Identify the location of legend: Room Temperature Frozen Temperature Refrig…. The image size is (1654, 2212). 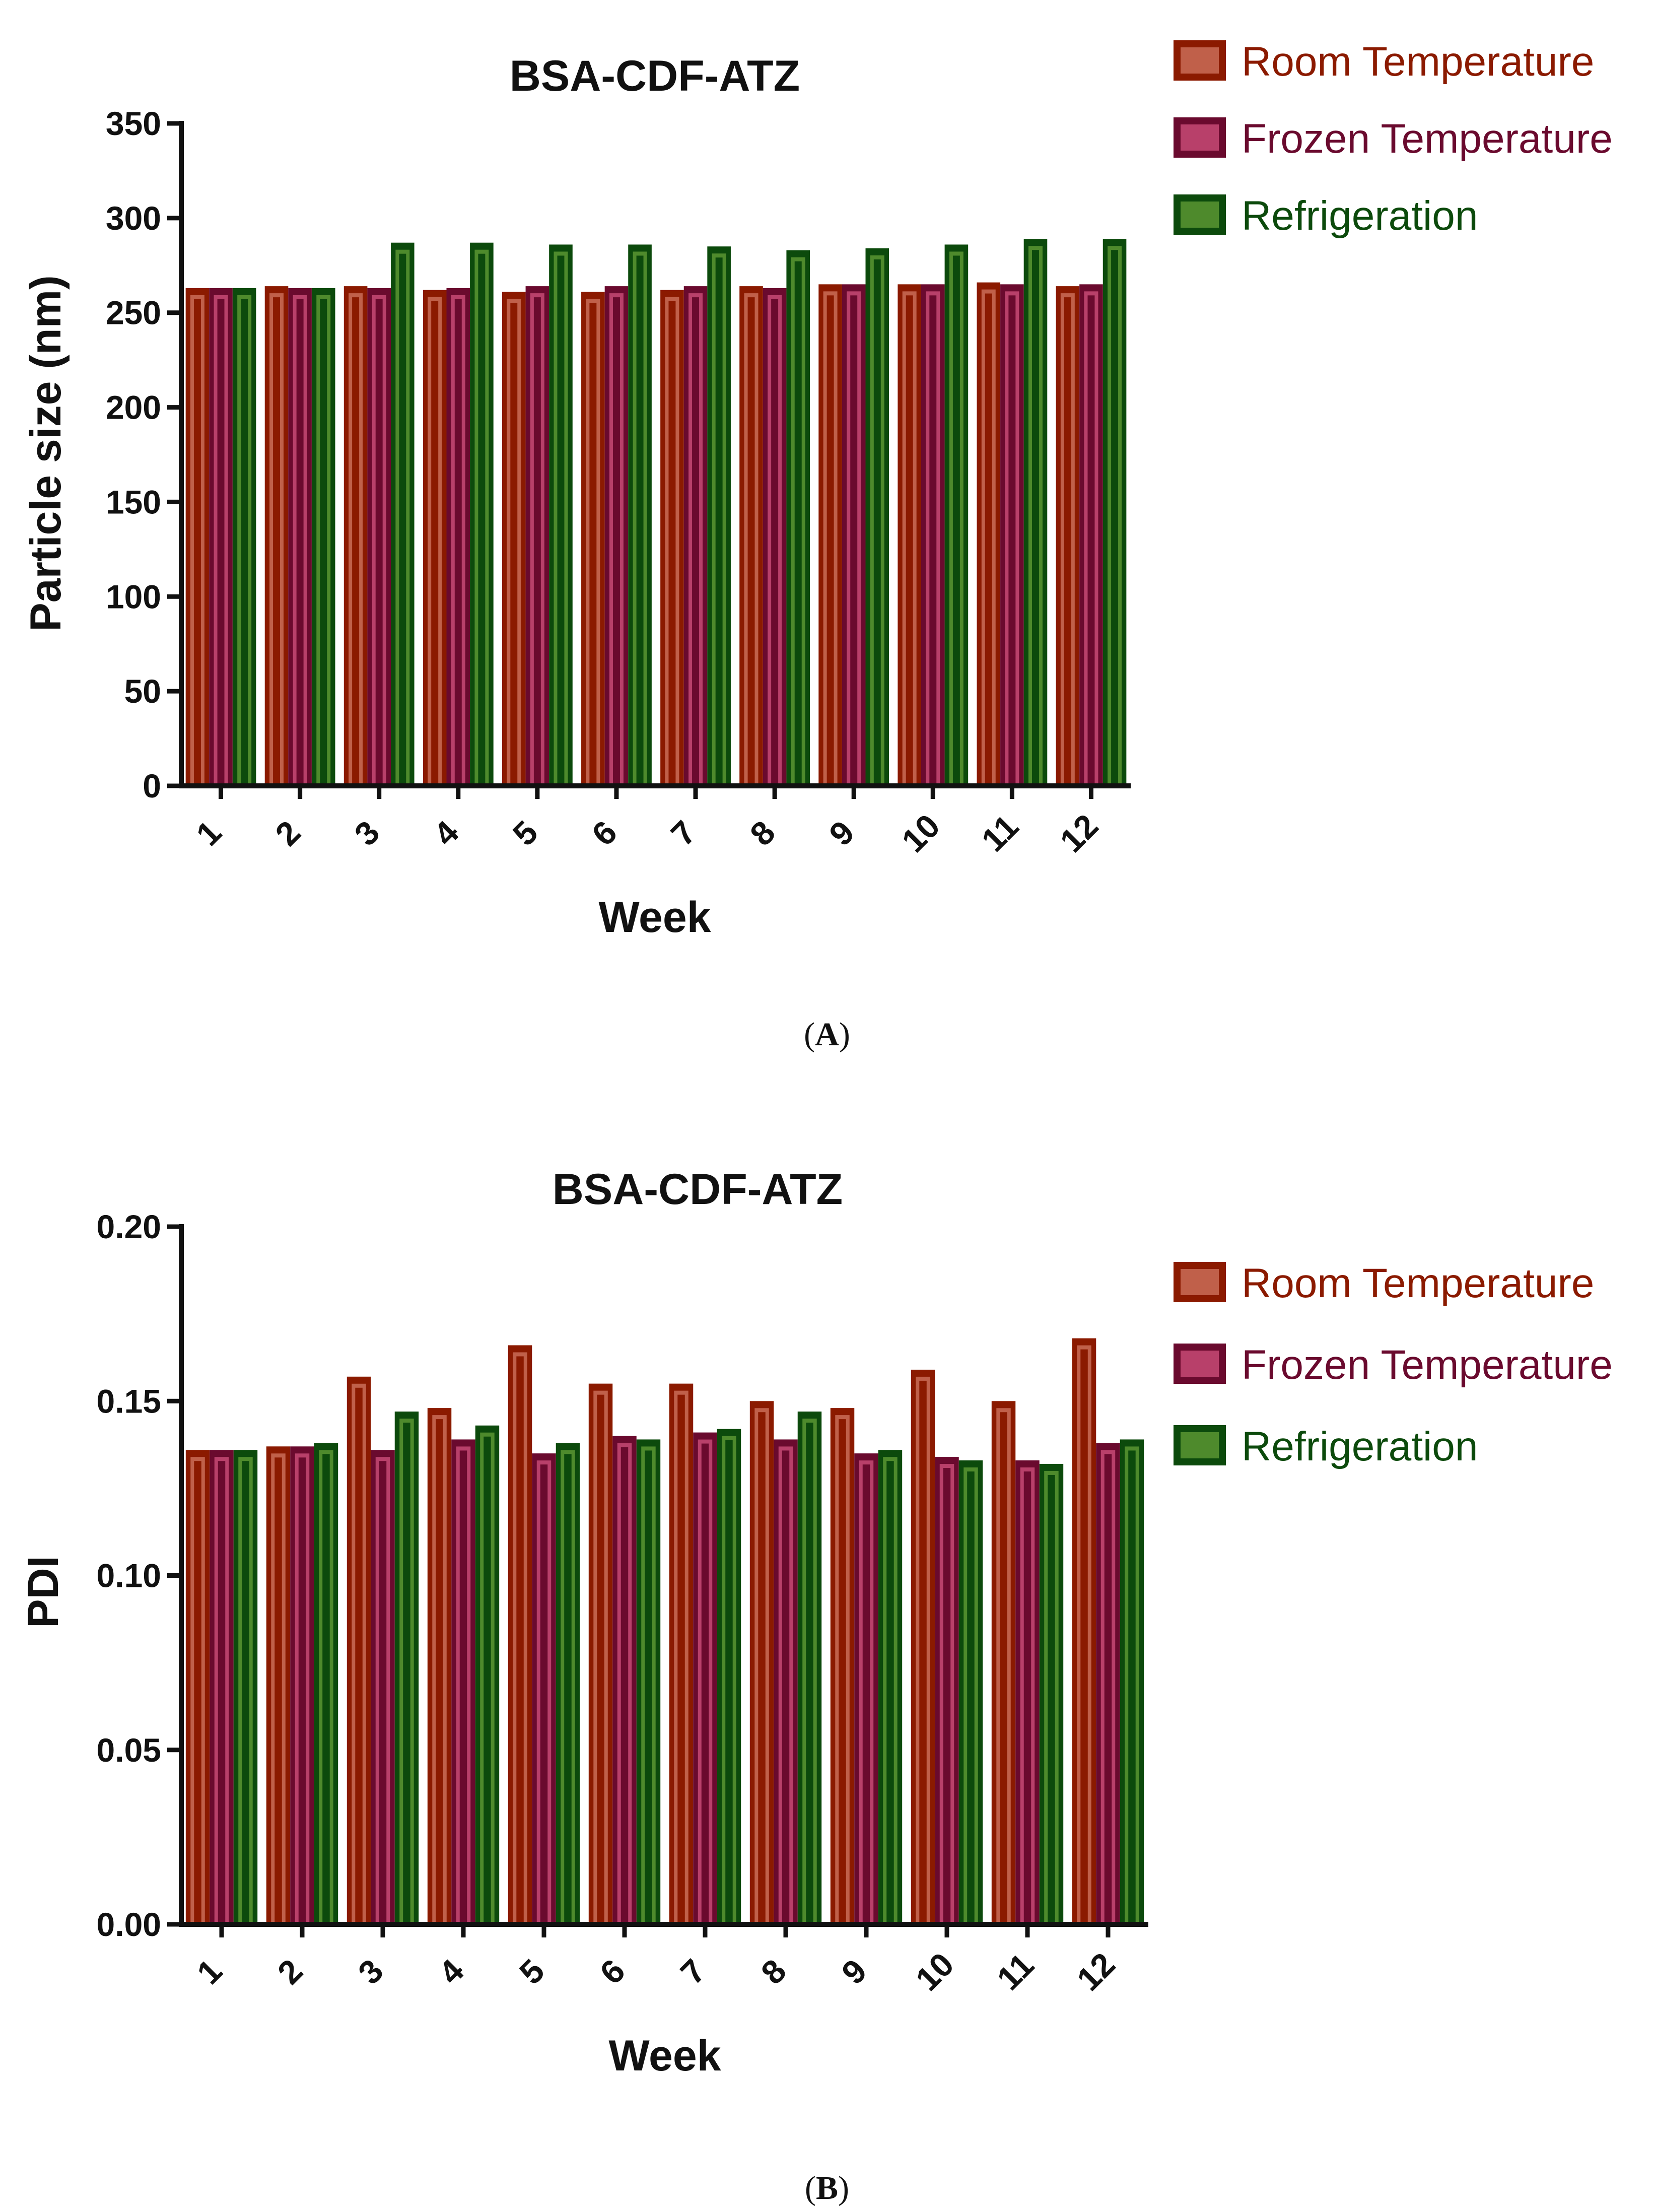
(1393, 139).